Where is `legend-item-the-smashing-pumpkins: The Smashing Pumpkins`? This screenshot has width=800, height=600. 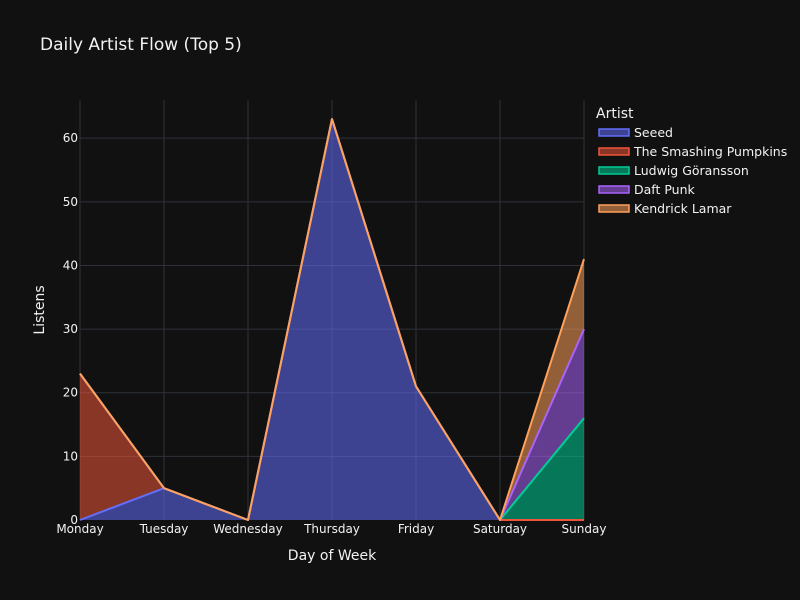
legend-item-the-smashing-pumpkins: The Smashing Pumpkins is located at coordinates (692, 151).